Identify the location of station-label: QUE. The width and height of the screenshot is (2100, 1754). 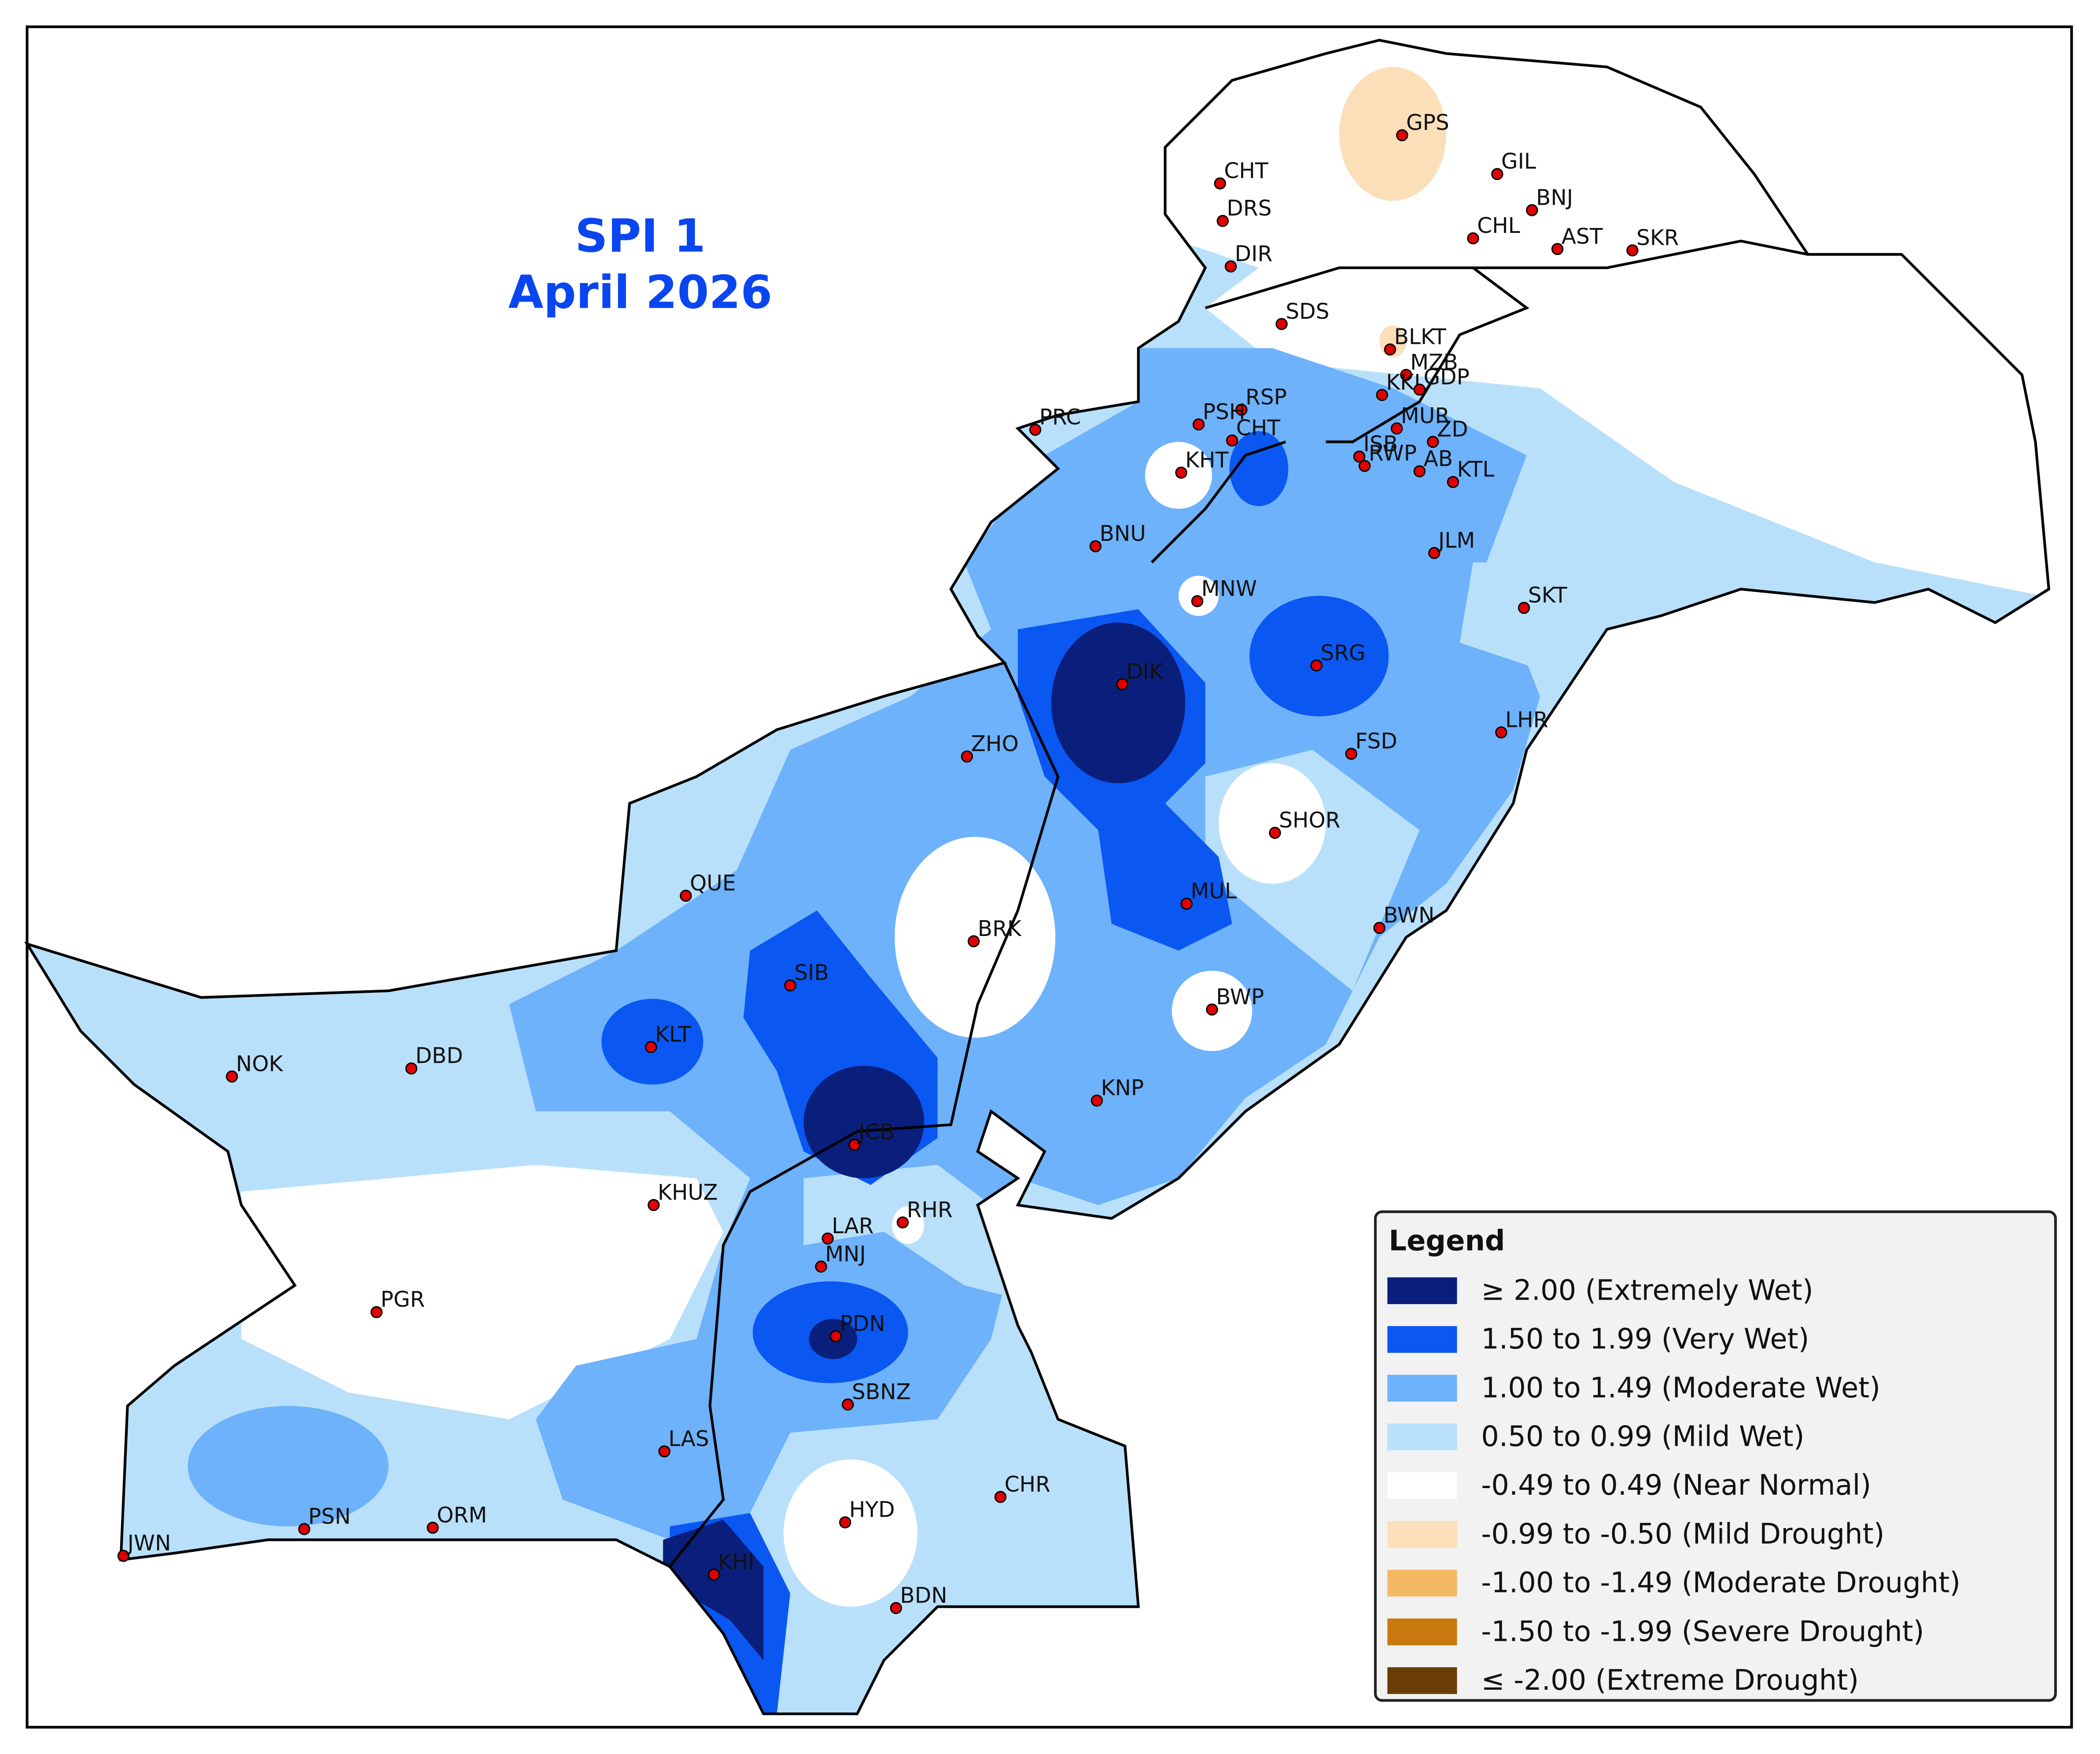
(713, 883).